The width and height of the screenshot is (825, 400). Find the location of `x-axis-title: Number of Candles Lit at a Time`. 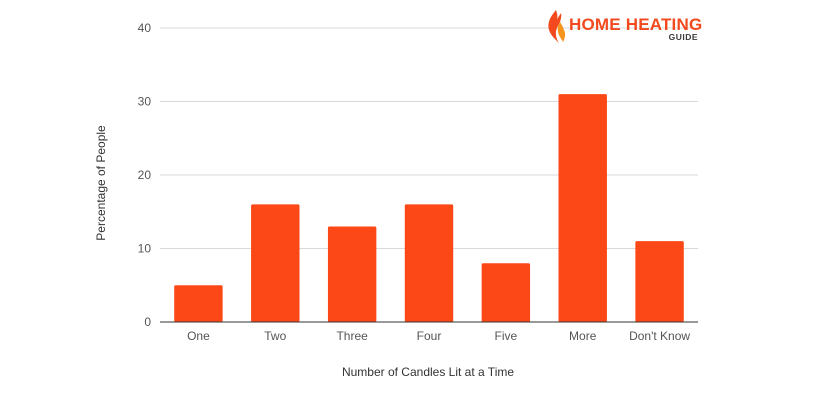

x-axis-title: Number of Candles Lit at a Time is located at coordinates (428, 372).